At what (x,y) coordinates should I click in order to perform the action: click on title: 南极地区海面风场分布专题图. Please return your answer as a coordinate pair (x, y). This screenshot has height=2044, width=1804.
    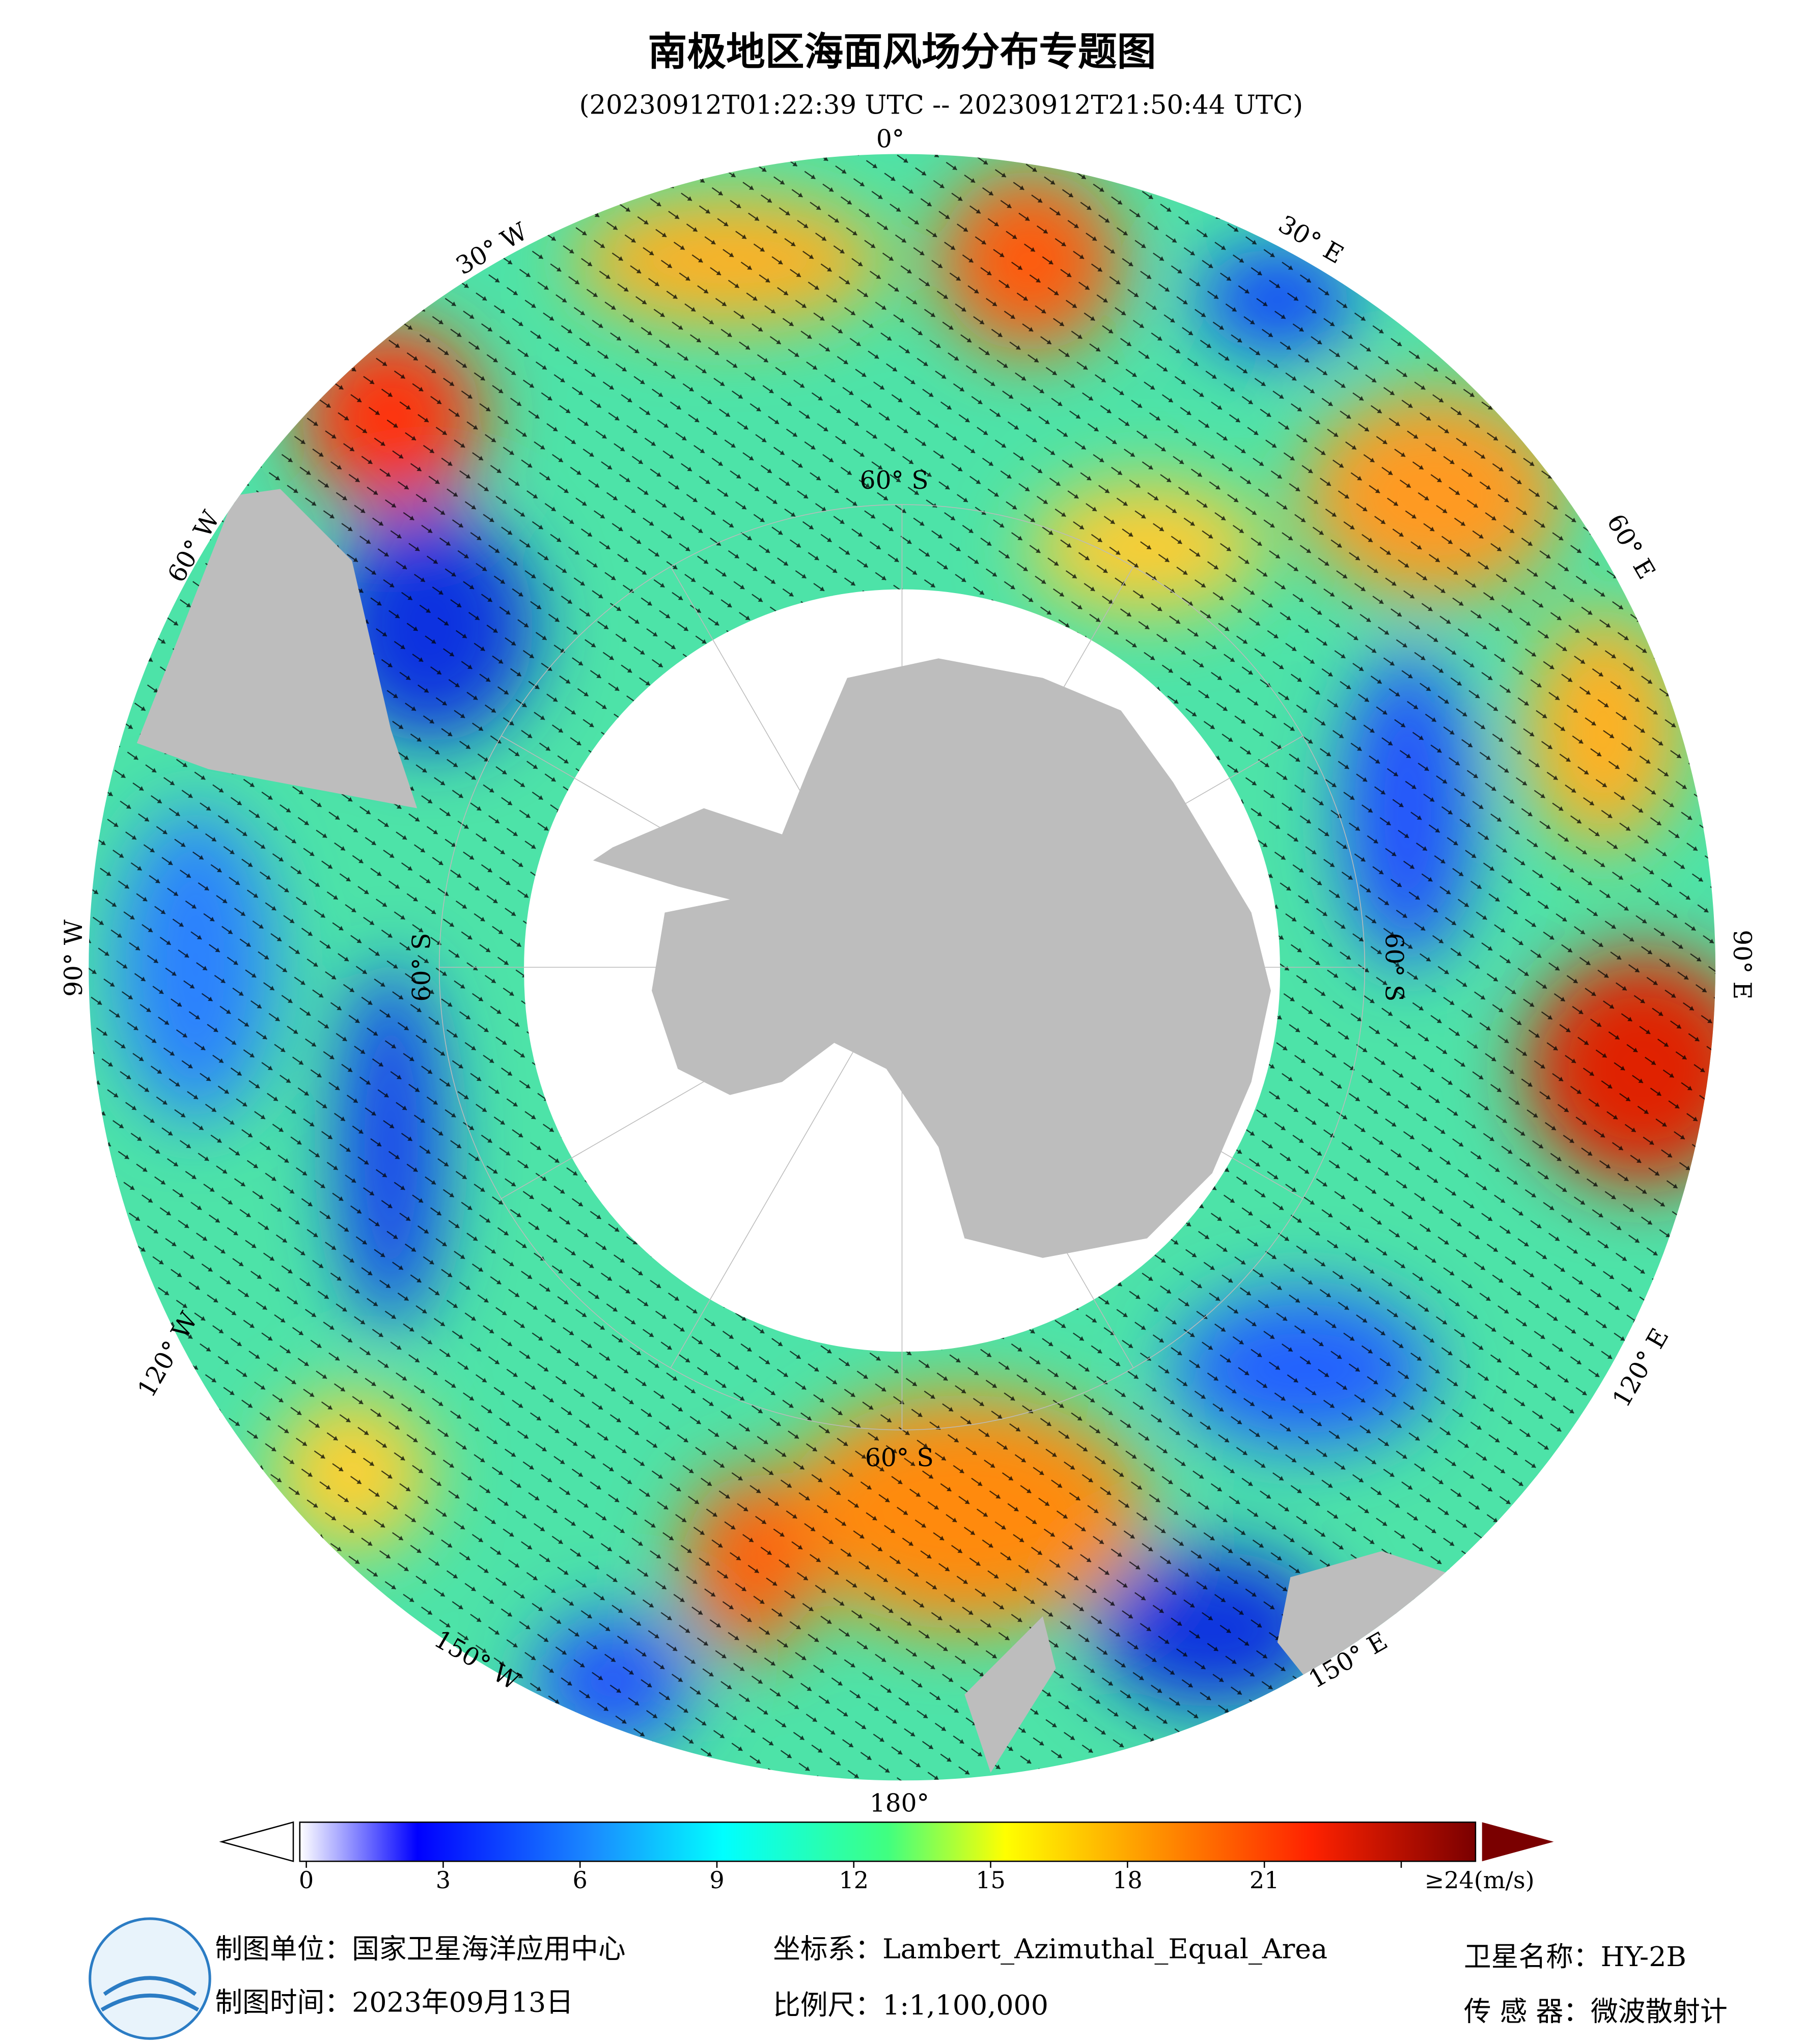
    Looking at the image, I should click on (902, 52).